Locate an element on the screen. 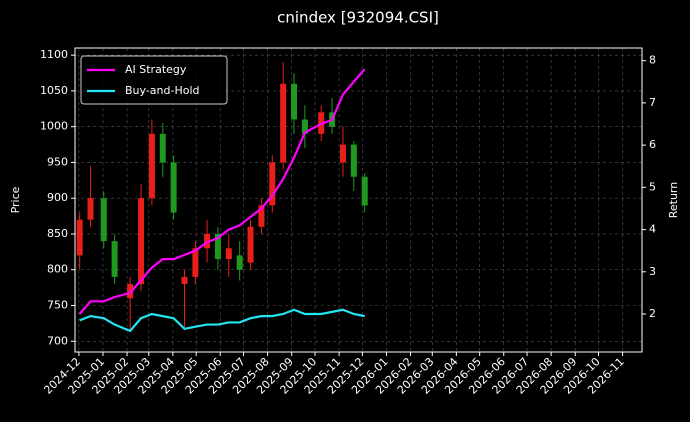 This screenshot has height=422, width=690. y2-tick-label: 7 is located at coordinates (652, 102).